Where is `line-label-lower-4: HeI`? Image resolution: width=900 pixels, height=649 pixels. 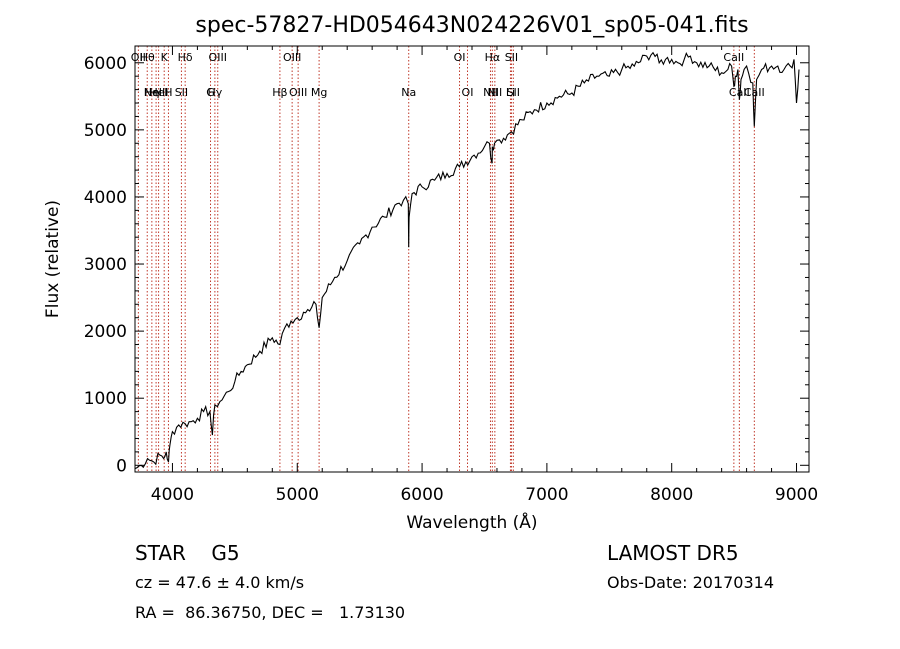 line-label-lower-4: HeI is located at coordinates (158, 92).